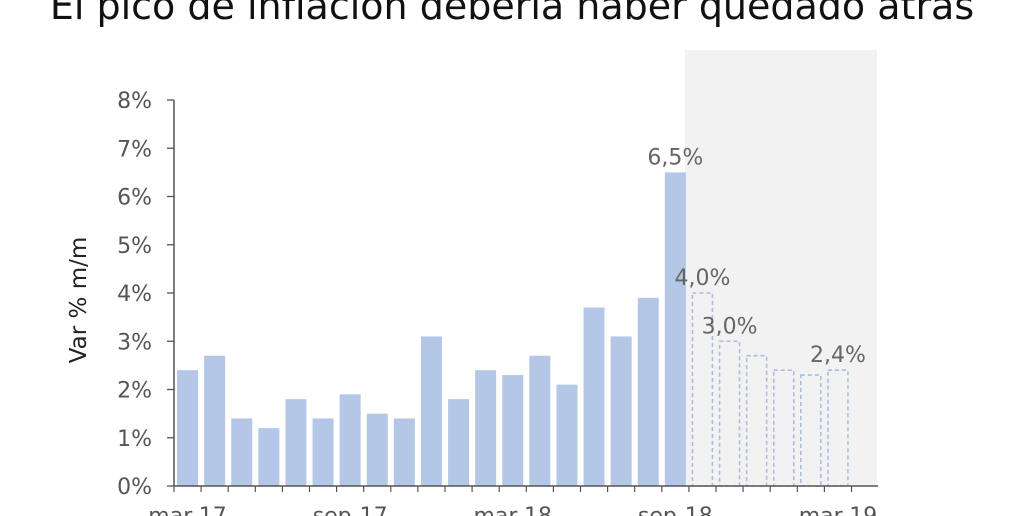  What do you see at coordinates (187, 510) in the screenshot?
I see `x-tick-label: mar-17` at bounding box center [187, 510].